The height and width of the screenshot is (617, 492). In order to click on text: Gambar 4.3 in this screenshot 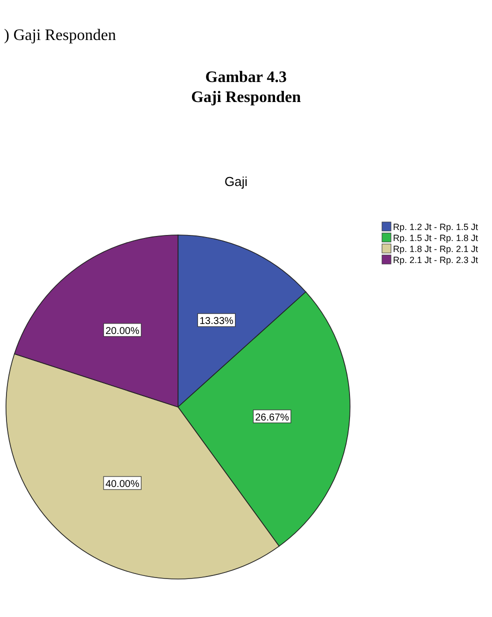, I will do `click(246, 77)`.